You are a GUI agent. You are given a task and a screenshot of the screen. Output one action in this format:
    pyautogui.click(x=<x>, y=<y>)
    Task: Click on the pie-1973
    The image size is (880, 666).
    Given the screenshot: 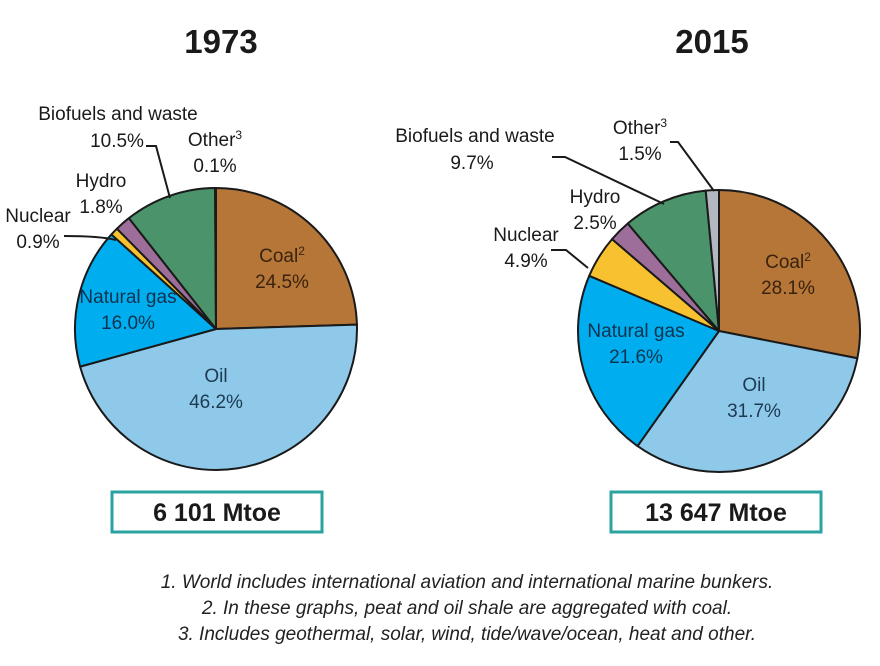 What is the action you would take?
    pyautogui.click(x=216, y=329)
    